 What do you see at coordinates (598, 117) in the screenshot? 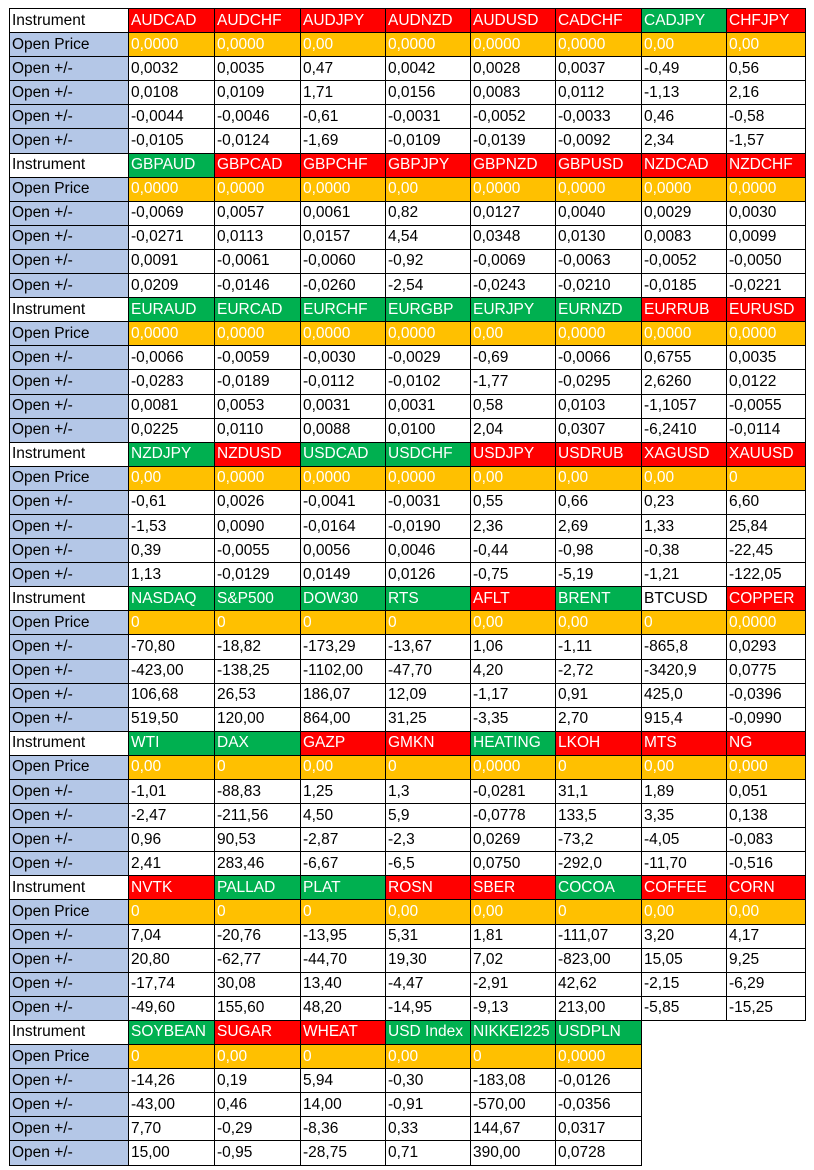
I see `open-change-cell: -0,0033` at bounding box center [598, 117].